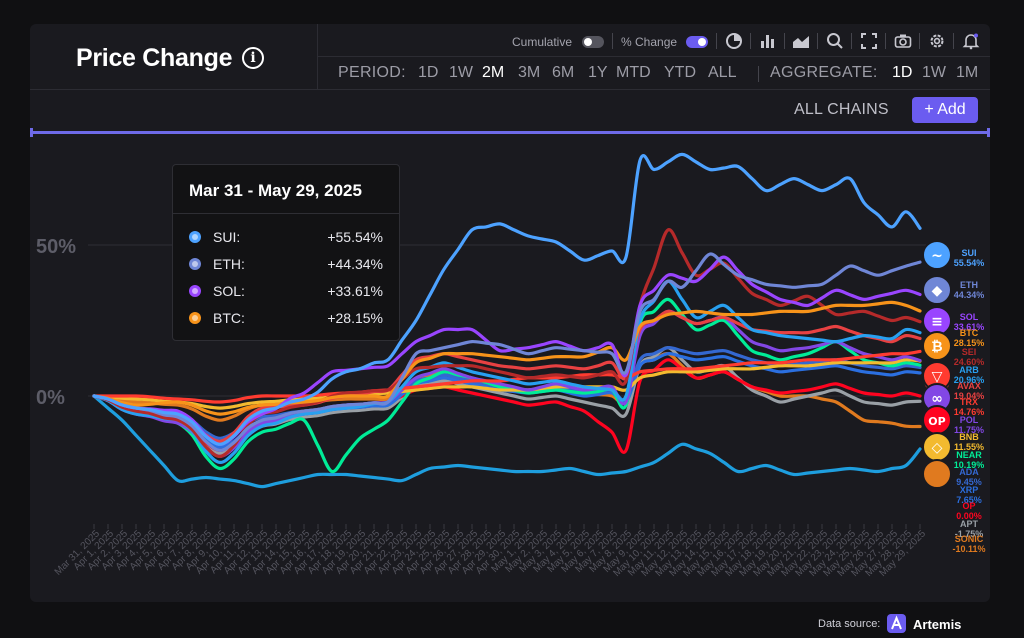 The width and height of the screenshot is (1024, 638). I want to click on period-option: MTD, so click(633, 72).